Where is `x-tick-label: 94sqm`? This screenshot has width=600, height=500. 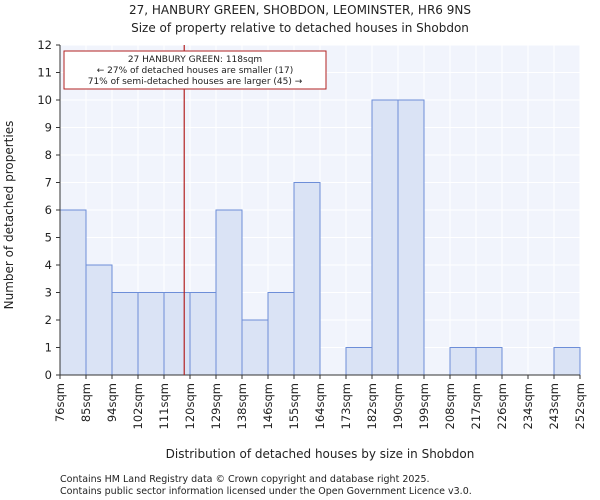
x-tick-label: 94sqm is located at coordinates (112, 402).